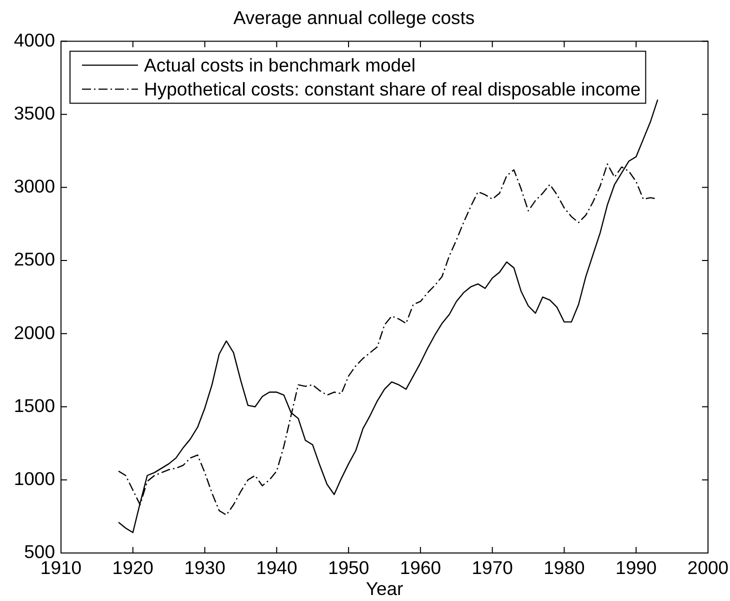  What do you see at coordinates (34, 113) in the screenshot?
I see `y-tick-label: 3500` at bounding box center [34, 113].